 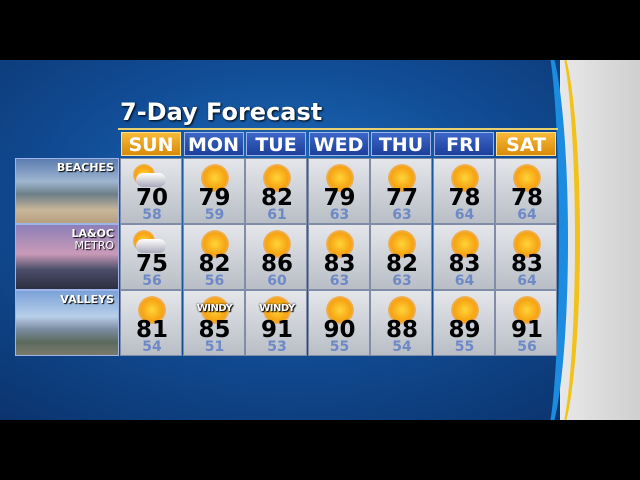 I want to click on region-sublabel: METRO, so click(x=94, y=245).